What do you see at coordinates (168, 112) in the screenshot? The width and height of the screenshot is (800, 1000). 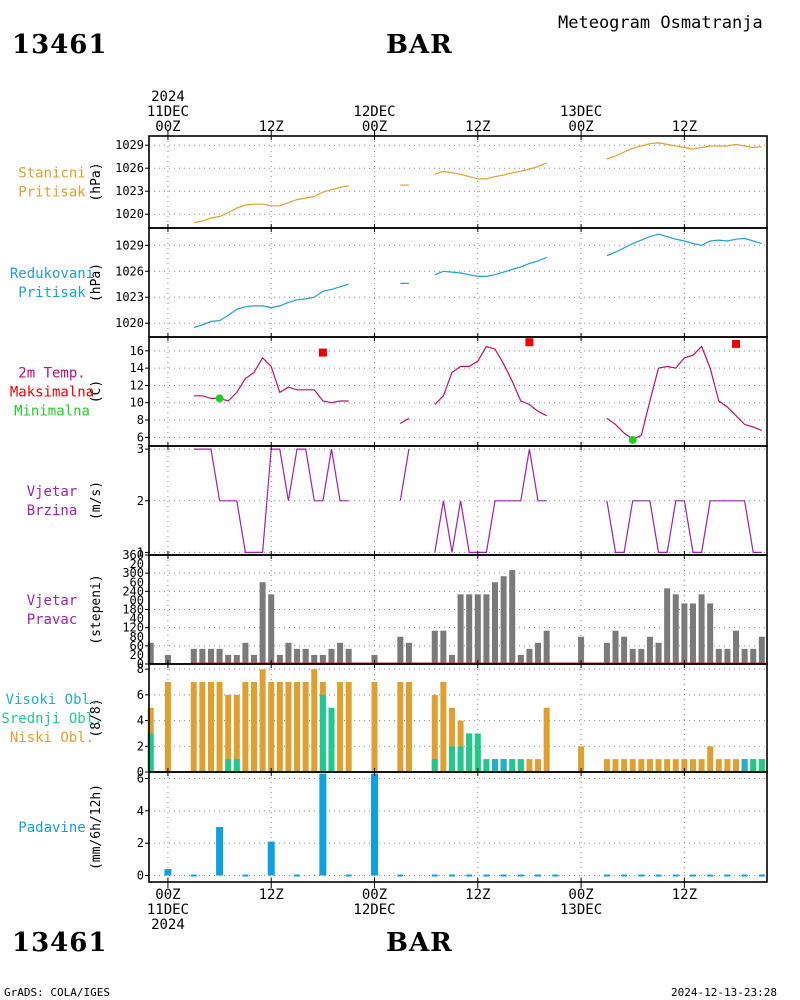 I see `top-time-label: 11DEC` at bounding box center [168, 112].